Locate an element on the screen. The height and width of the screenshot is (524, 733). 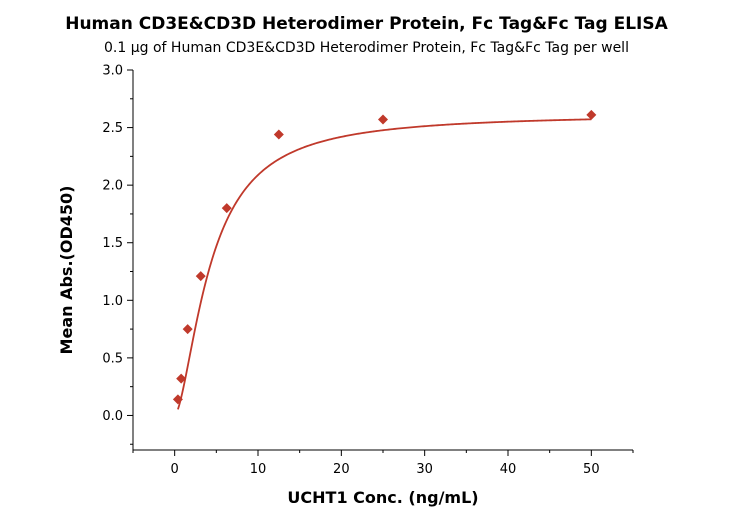
y-ticks: 0.0 0.5 1.0 1.5 2.0 2.5 3.0 is located at coordinates (117, 254).